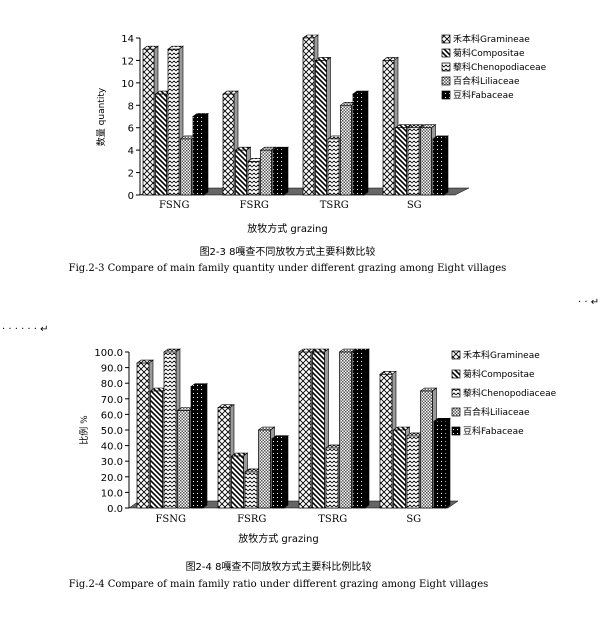 This screenshot has width=615, height=623. I want to click on y-tick-label: 4, so click(131, 151).